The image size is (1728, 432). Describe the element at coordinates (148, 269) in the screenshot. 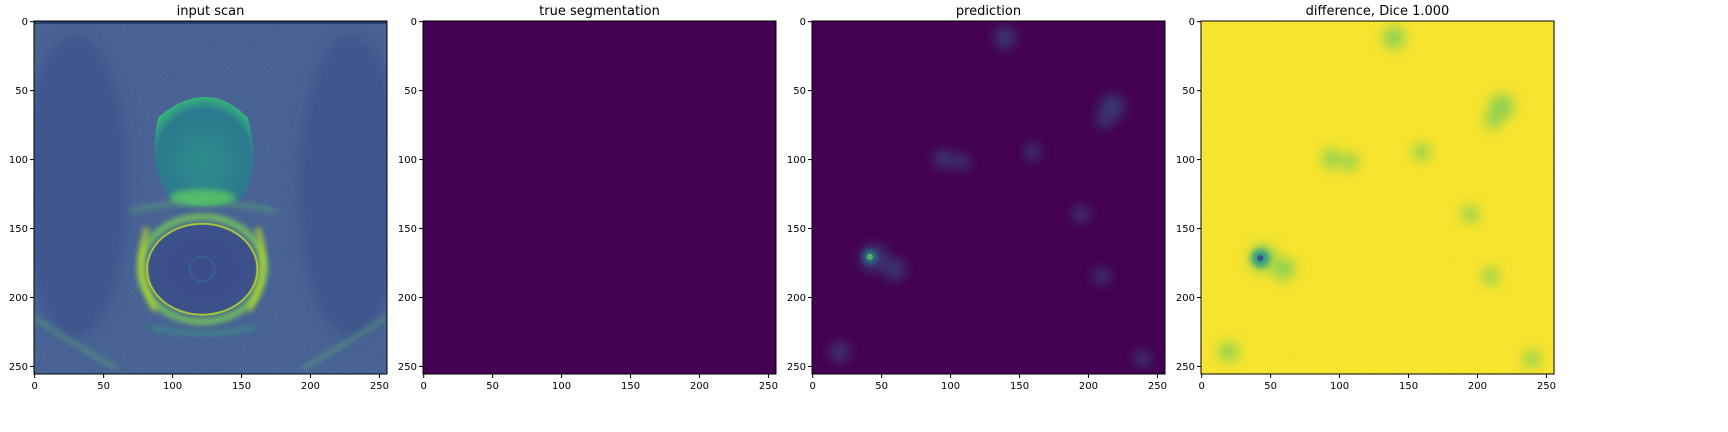

I see `left-bright-arc` at that location.